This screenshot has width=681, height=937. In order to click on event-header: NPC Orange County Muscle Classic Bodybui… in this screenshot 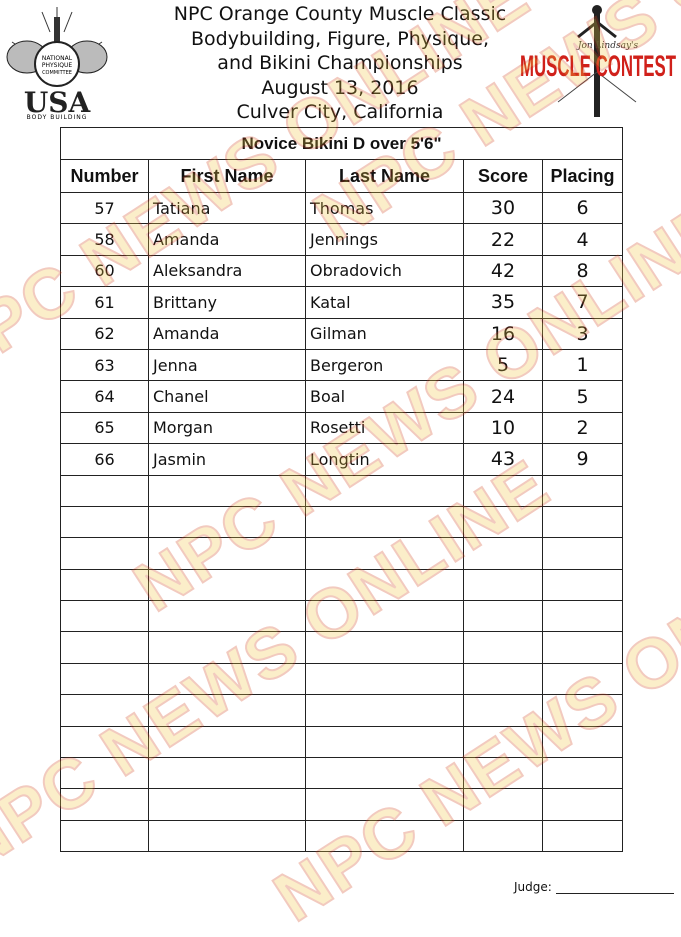, I will do `click(340, 63)`.